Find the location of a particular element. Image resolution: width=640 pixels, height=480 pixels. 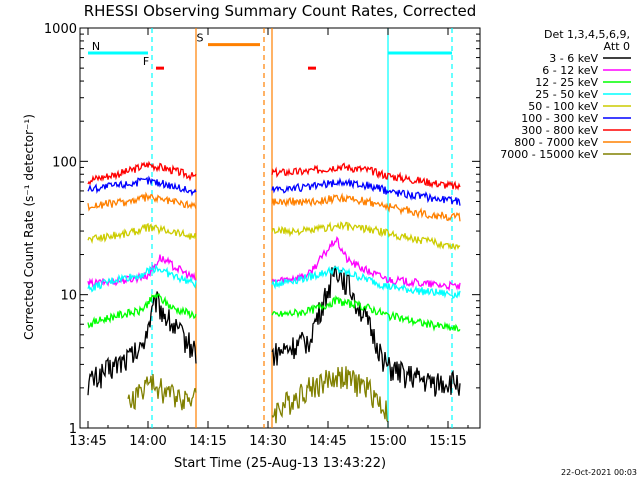

x-tick-label: 14:00 is located at coordinates (147, 441).